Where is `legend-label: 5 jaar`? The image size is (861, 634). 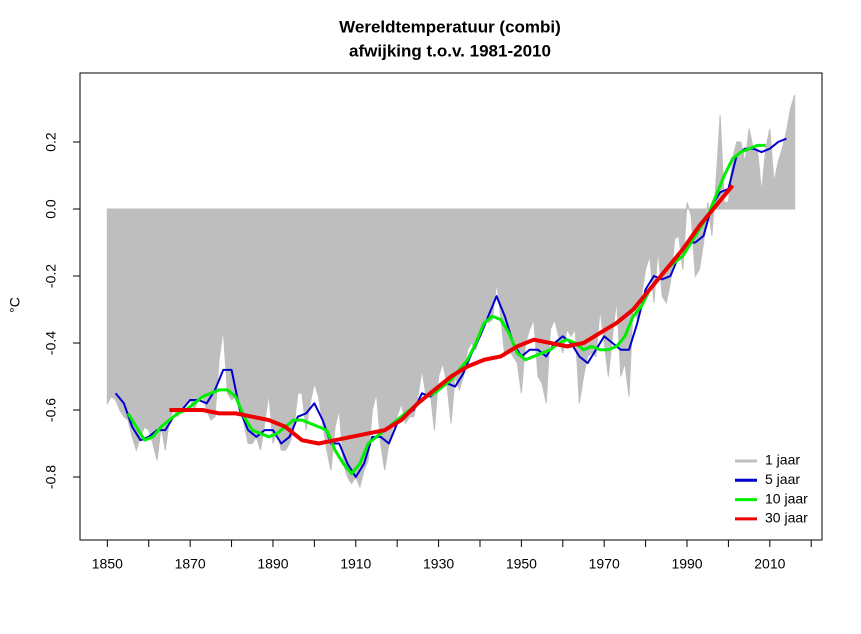 legend-label: 5 jaar is located at coordinates (782, 479).